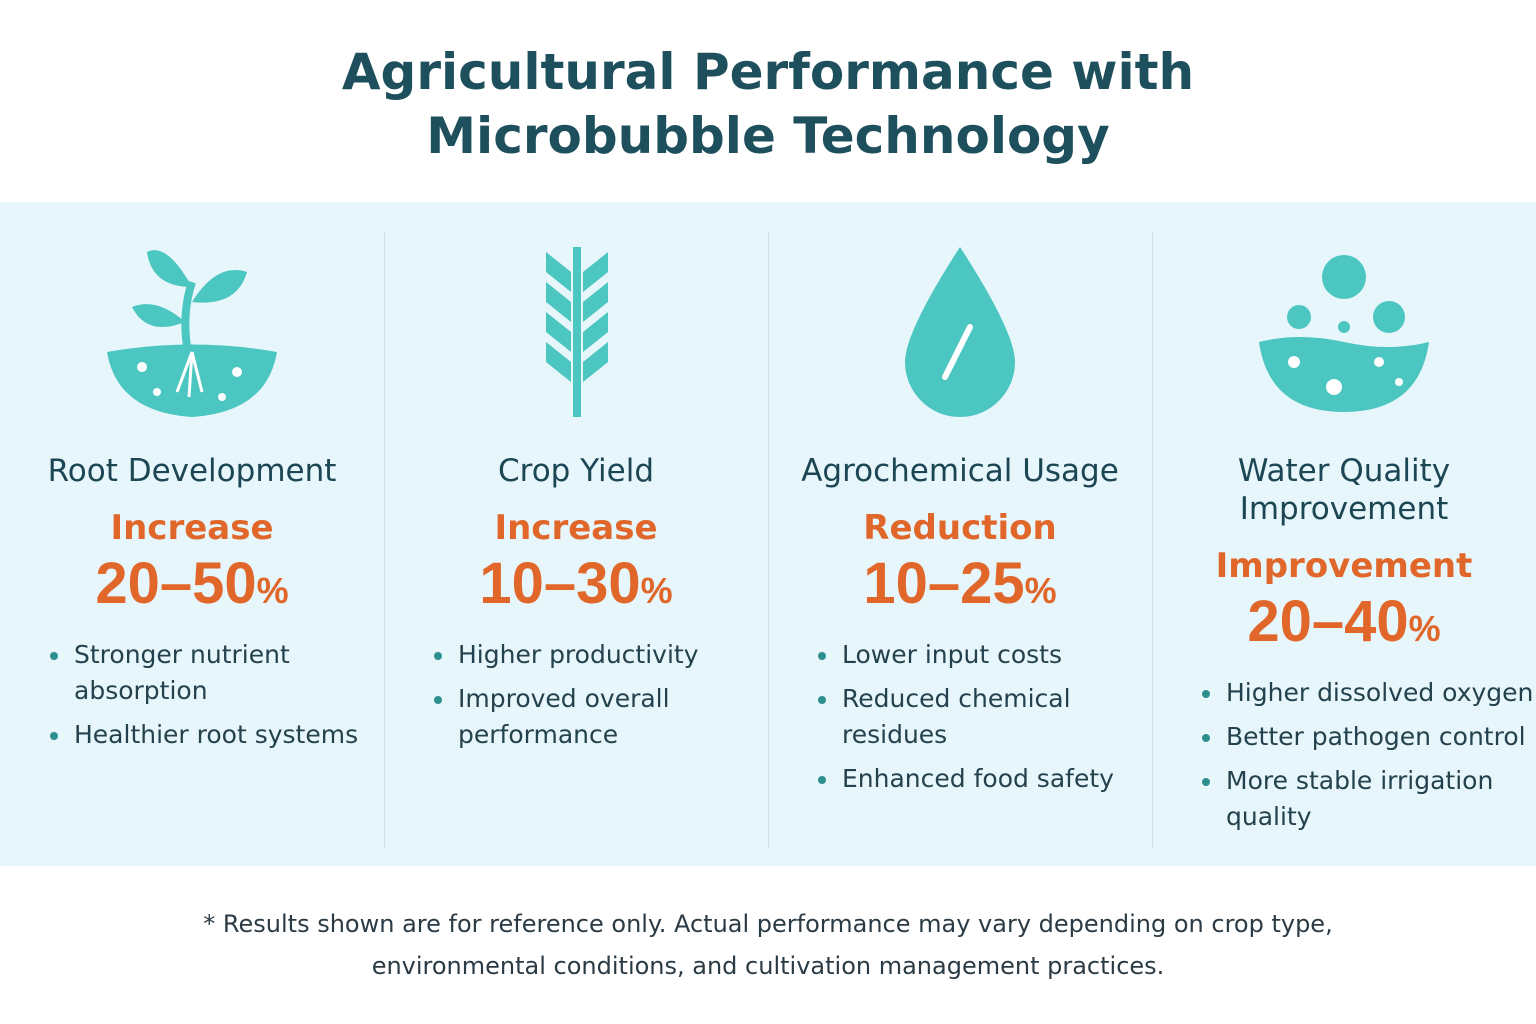  Describe the element at coordinates (1368, 693) in the screenshot. I see `bullet: Higher dissolved oxygen` at that location.